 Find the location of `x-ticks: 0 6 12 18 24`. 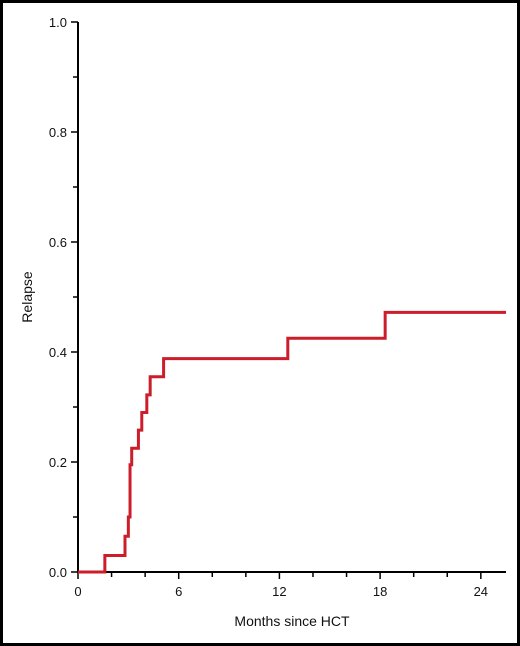

x-ticks: 0 6 12 18 24 is located at coordinates (281, 585).